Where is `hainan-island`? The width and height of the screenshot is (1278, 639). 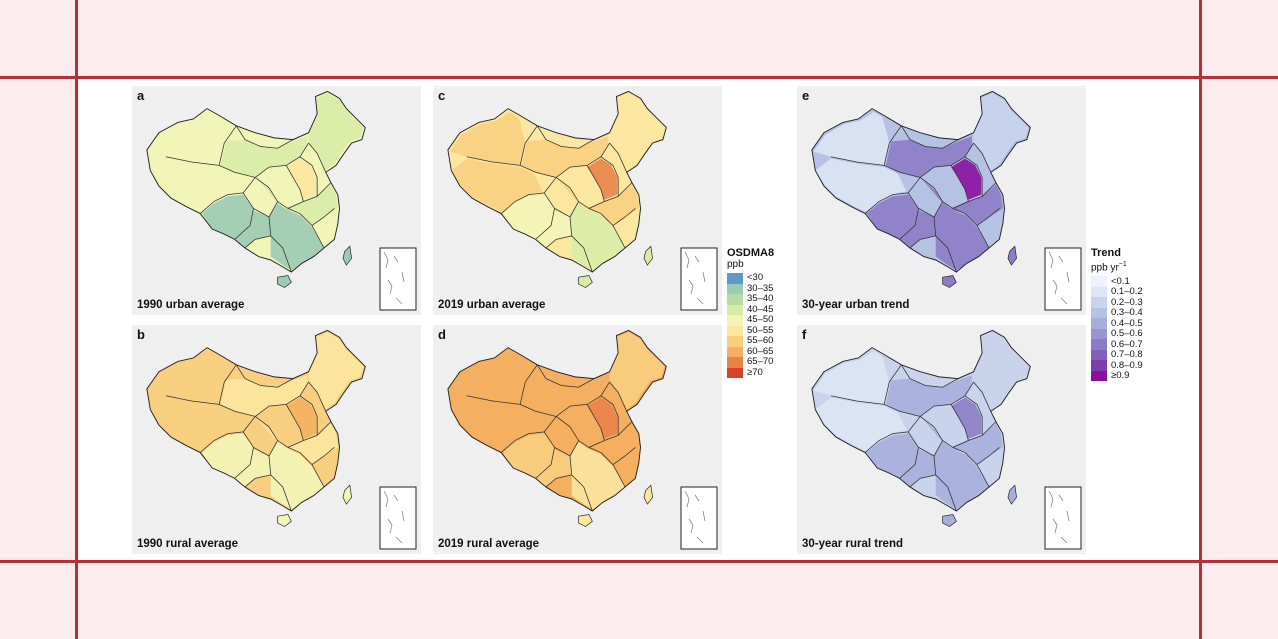 hainan-island is located at coordinates (585, 520).